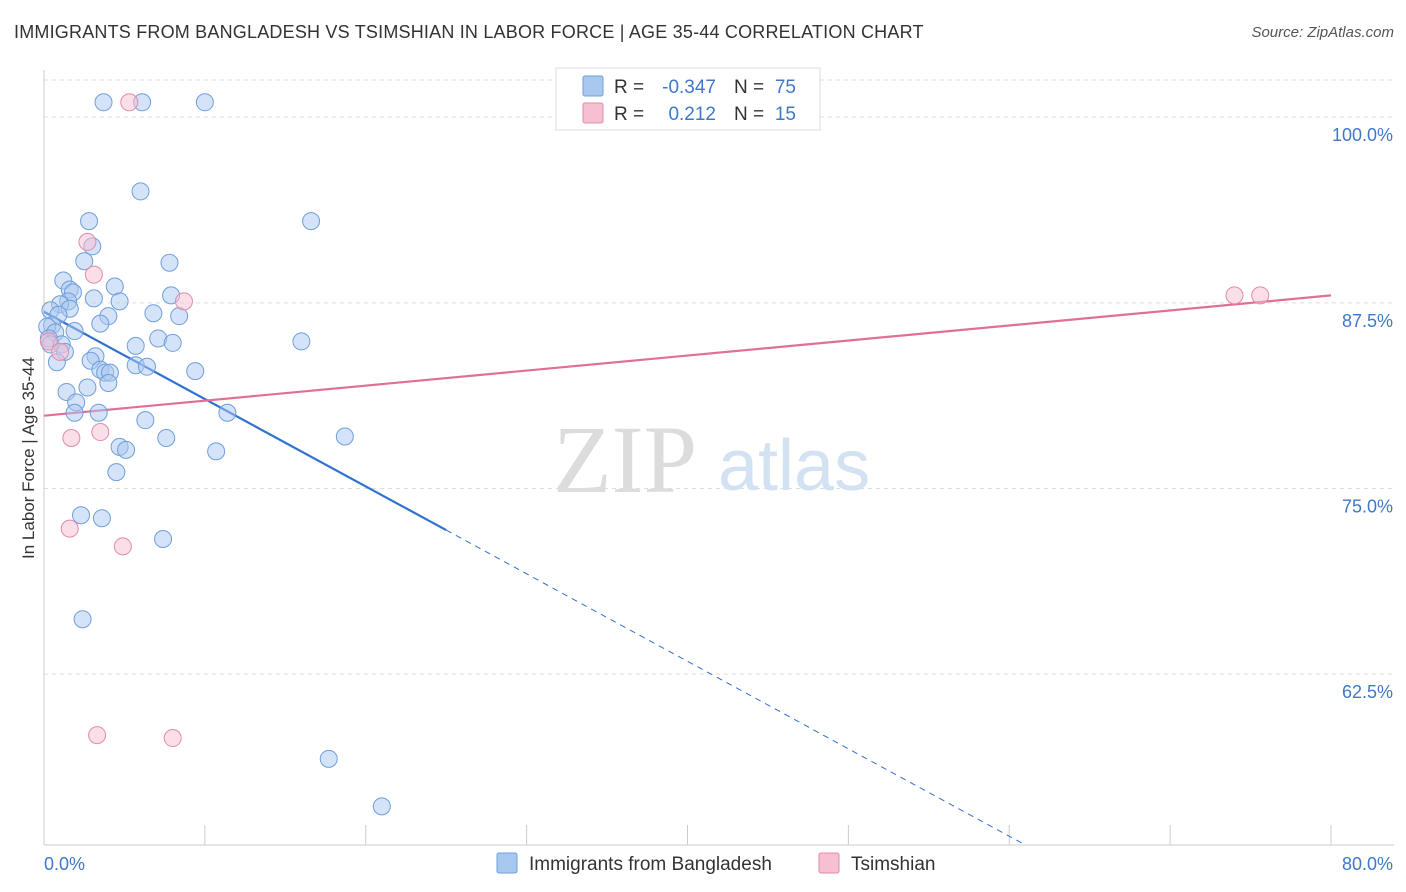 The image size is (1406, 892). What do you see at coordinates (1367, 692) in the screenshot?
I see `y-tick-label: 62.5%` at bounding box center [1367, 692].